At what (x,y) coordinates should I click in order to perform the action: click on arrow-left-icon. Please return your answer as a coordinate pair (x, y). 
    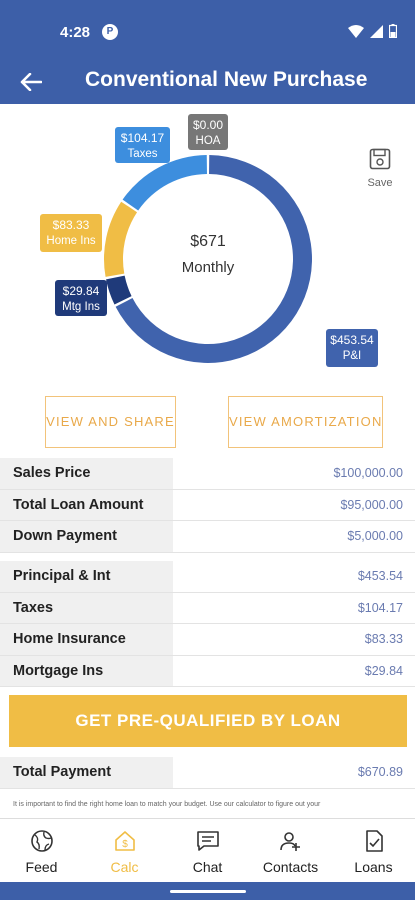
    Looking at the image, I should click on (31, 82).